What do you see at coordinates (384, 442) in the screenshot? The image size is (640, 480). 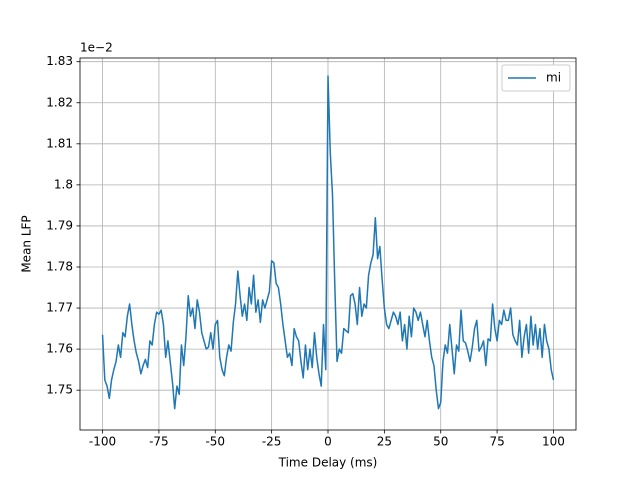 I see `x-tick-label: 25` at bounding box center [384, 442].